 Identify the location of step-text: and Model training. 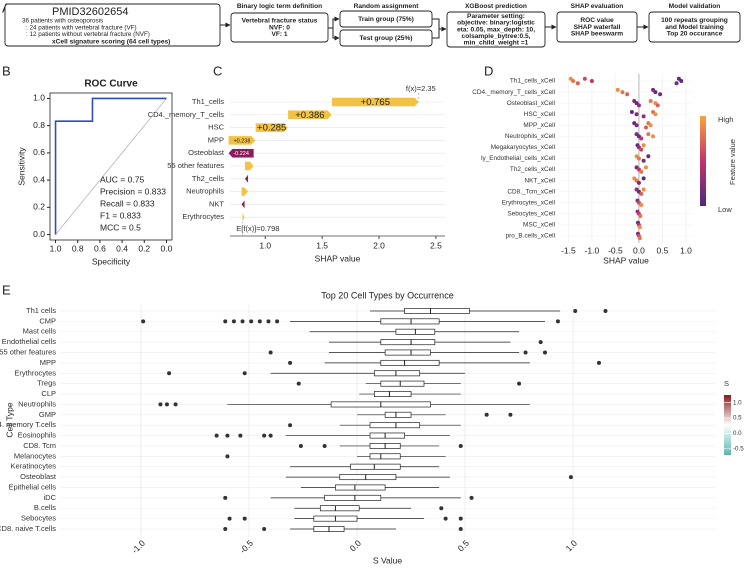
(694, 27).